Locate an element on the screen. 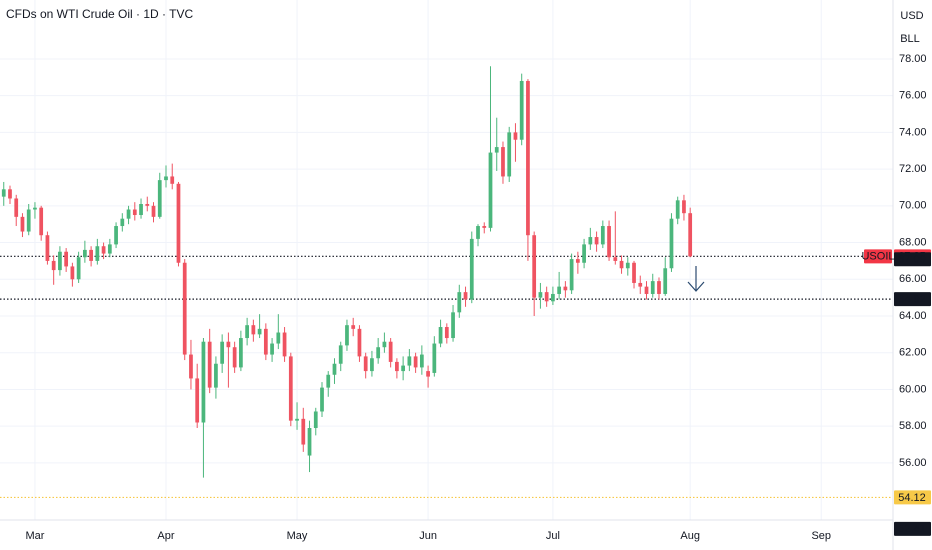 Image resolution: width=932 pixels, height=550 pixels. down-arrow is located at coordinates (696, 279).